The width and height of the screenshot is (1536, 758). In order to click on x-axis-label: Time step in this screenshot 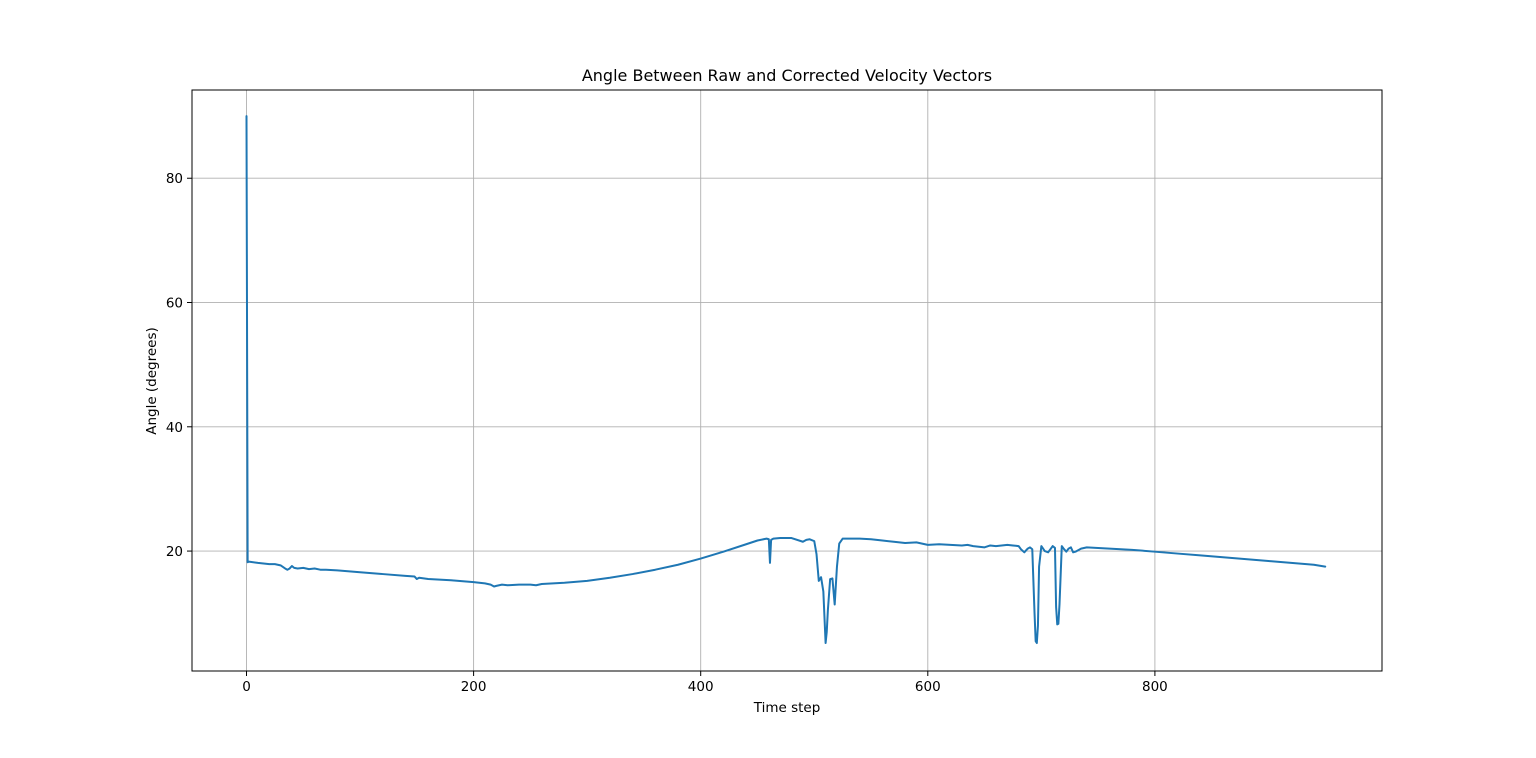, I will do `click(787, 708)`.